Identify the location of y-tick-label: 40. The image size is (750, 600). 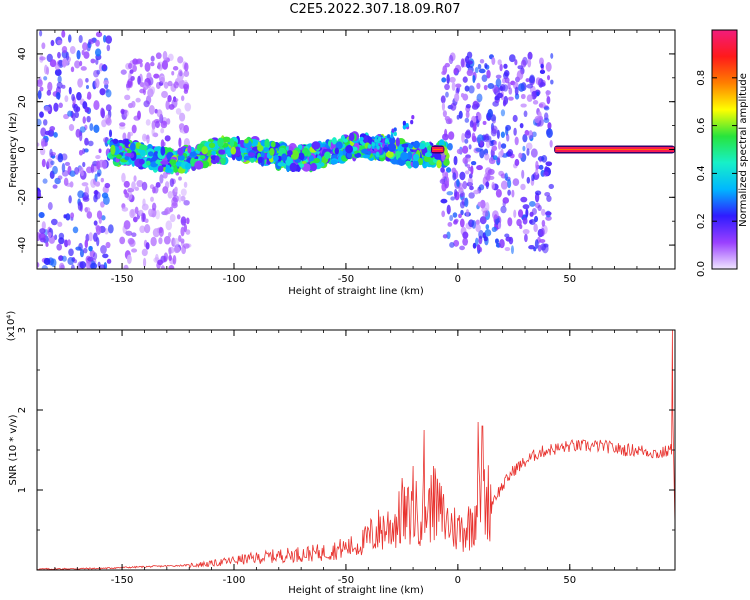
(22, 54).